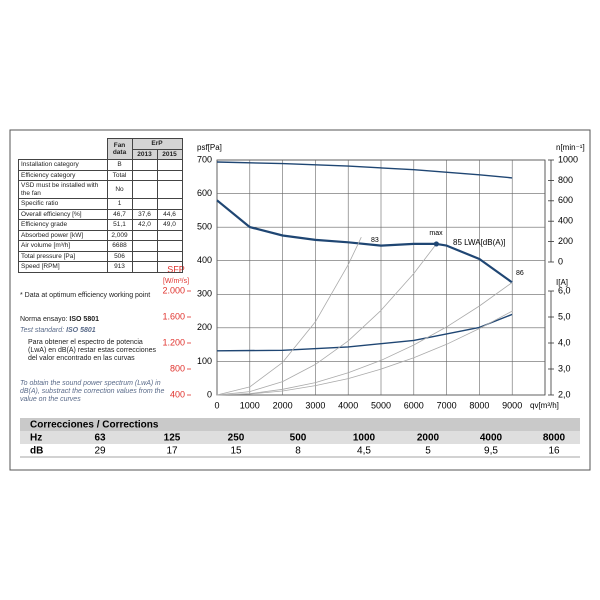 The width and height of the screenshot is (600, 600). Describe the element at coordinates (119, 225) in the screenshot. I see `value-cell: 51,1` at that location.